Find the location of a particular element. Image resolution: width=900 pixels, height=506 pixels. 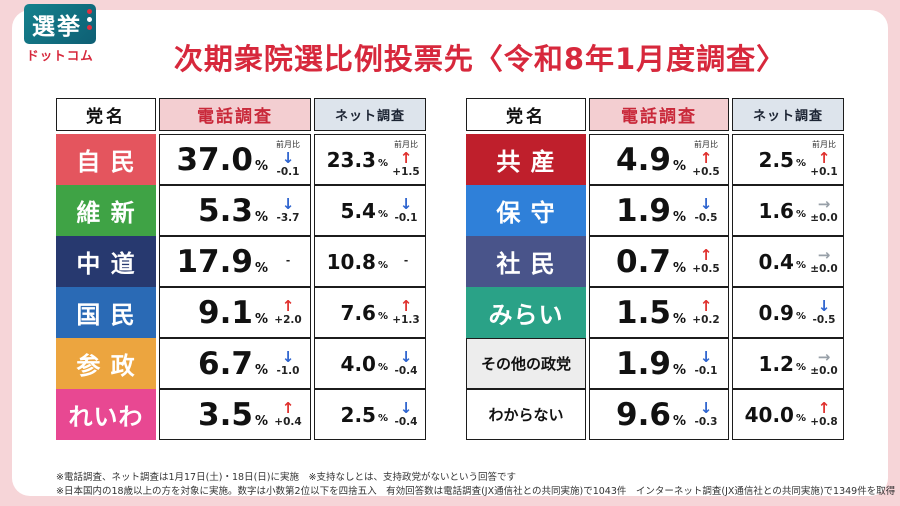

logo-box: 選挙 is located at coordinates (60, 24).